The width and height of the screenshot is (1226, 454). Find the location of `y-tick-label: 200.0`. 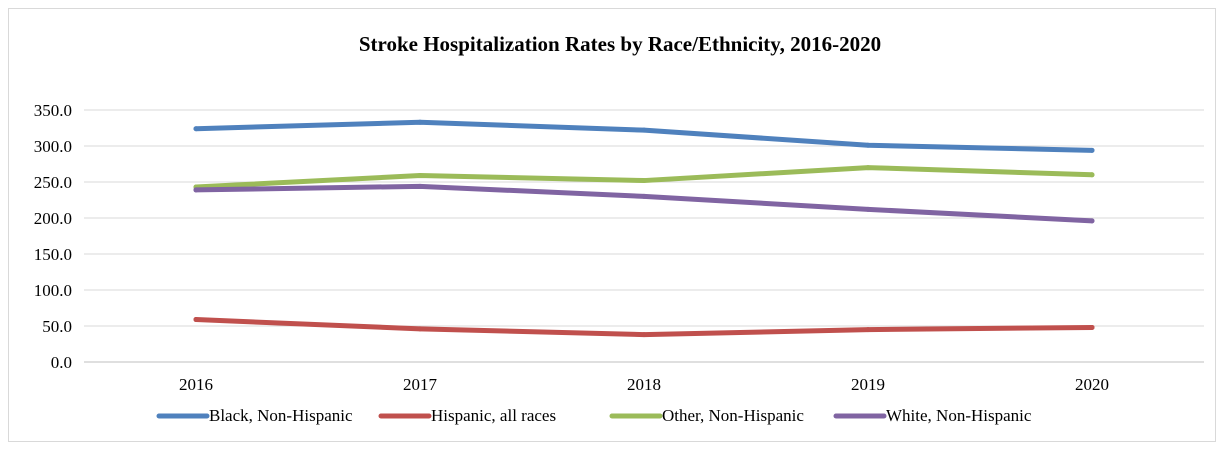

y-tick-label: 200.0 is located at coordinates (53, 218).